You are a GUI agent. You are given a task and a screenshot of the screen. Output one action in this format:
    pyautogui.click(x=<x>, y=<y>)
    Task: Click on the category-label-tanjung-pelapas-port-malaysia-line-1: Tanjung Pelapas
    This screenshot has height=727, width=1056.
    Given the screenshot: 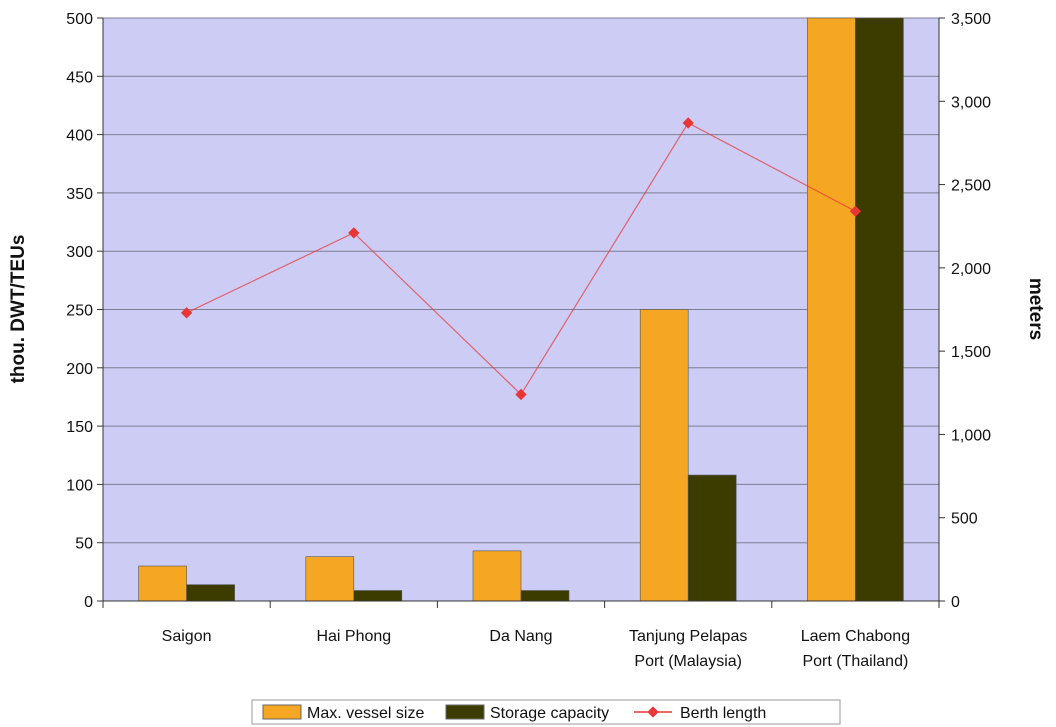 What is the action you would take?
    pyautogui.click(x=688, y=636)
    